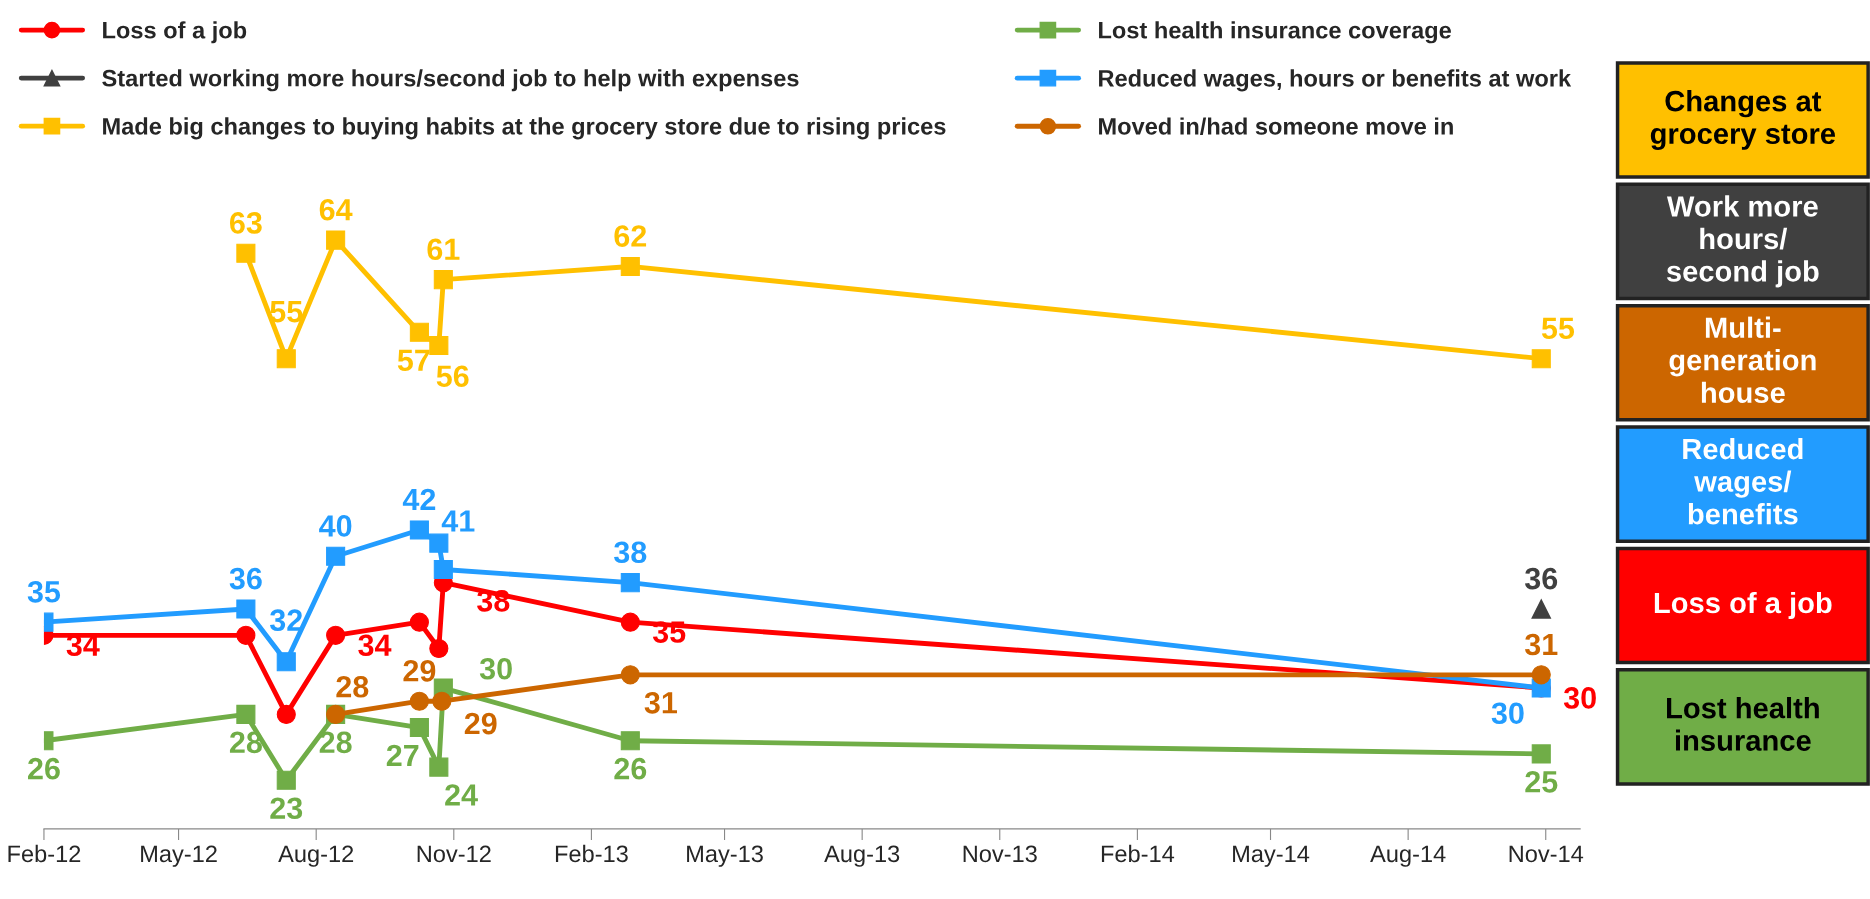  I want to click on x-tick-label: Aug-12, so click(316, 856).